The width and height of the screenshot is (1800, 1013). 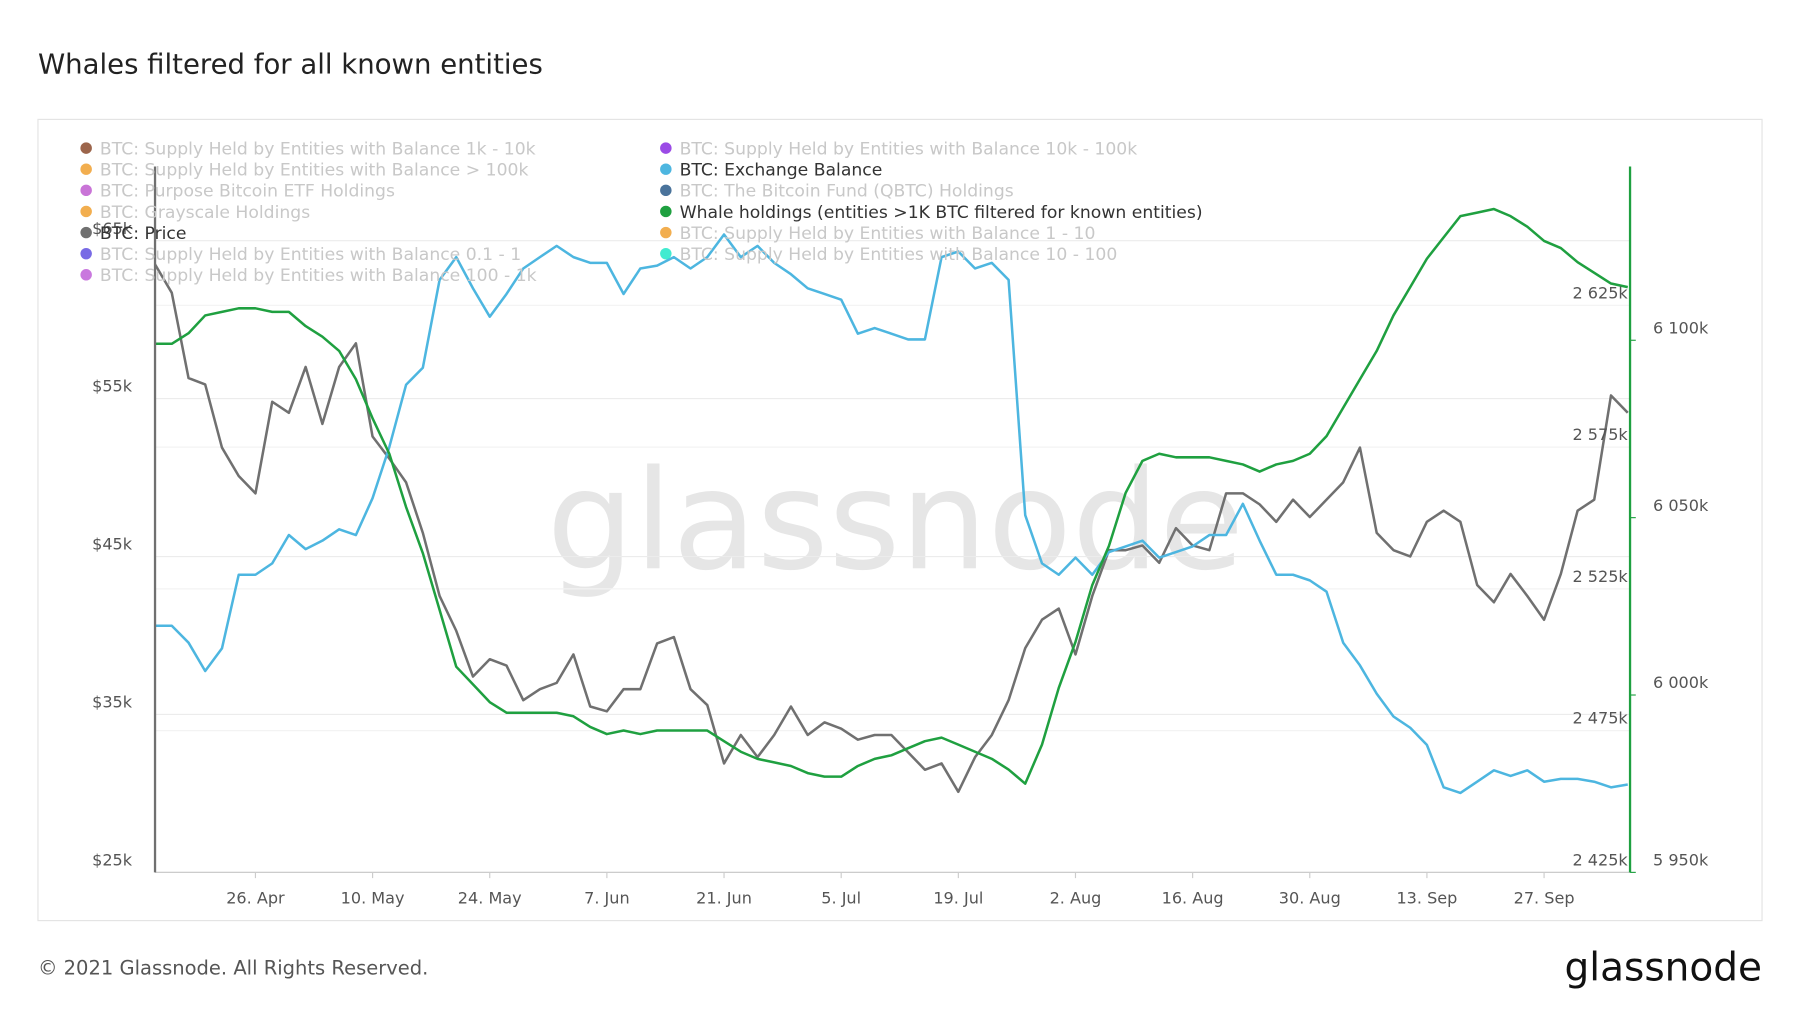 I want to click on y-tick-label: $35k, so click(x=112, y=702).